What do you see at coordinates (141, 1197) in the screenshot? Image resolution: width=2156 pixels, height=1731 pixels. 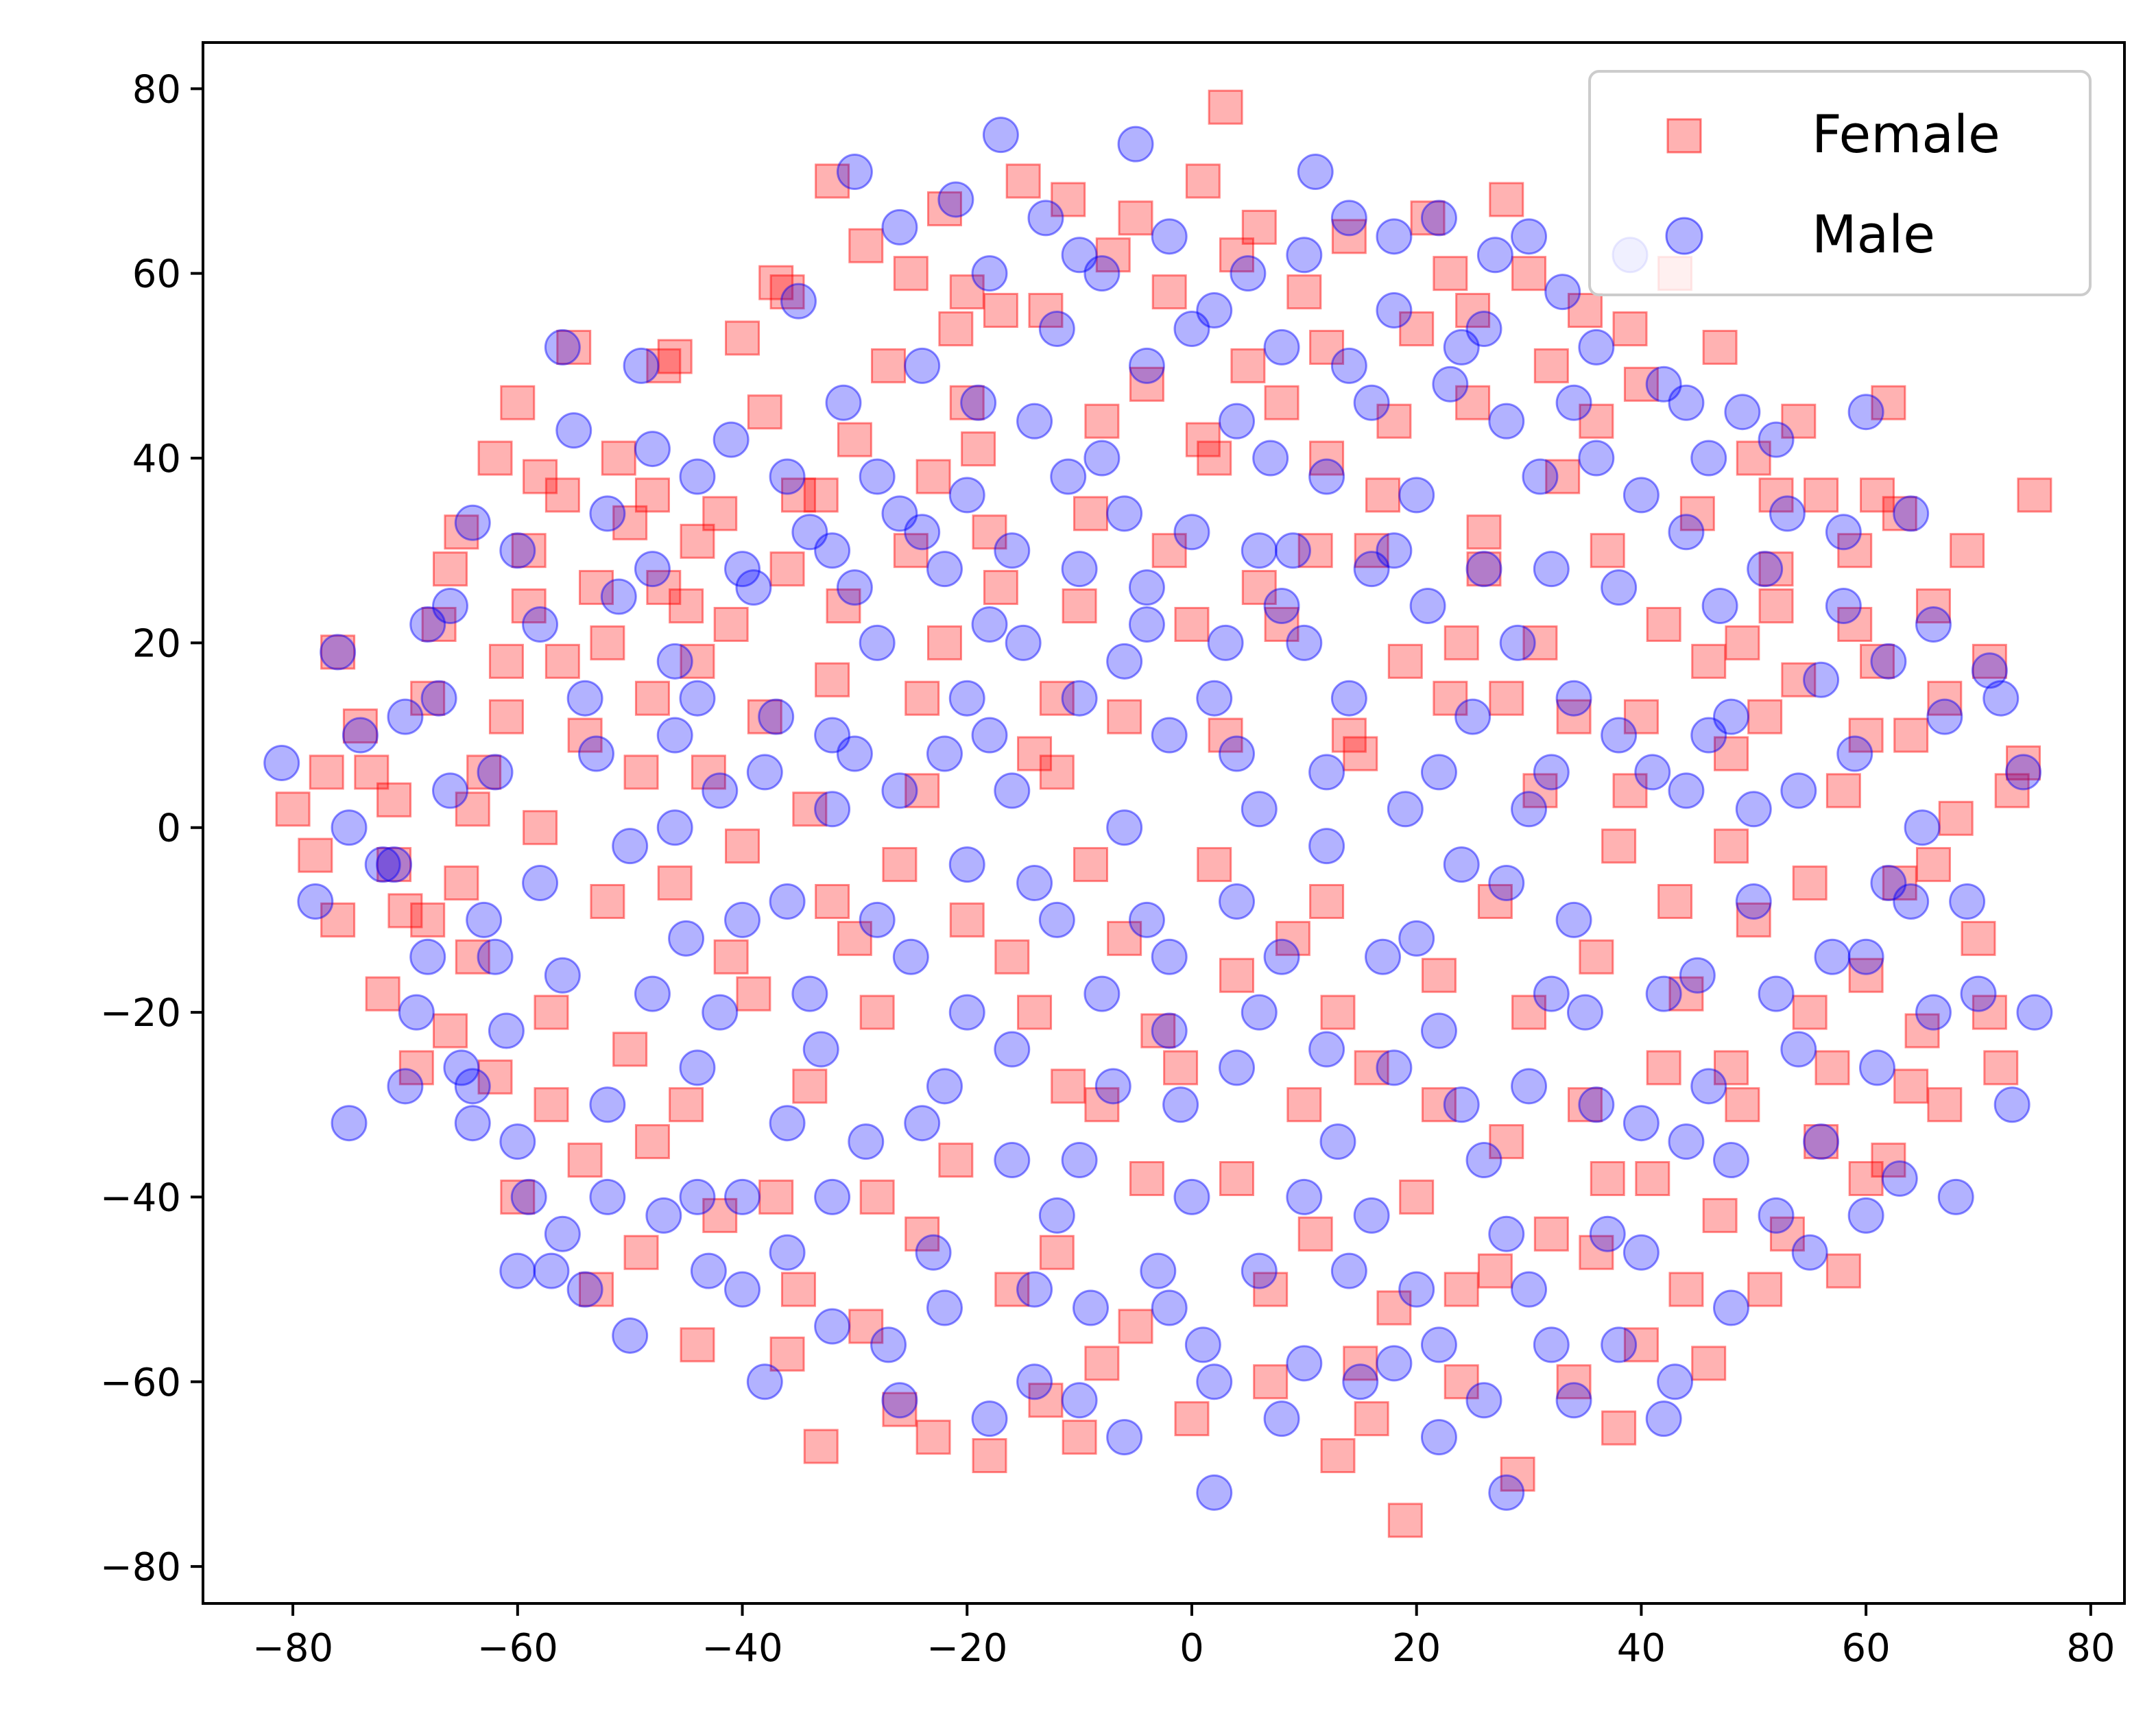 I see `y-tick-label: −40` at bounding box center [141, 1197].